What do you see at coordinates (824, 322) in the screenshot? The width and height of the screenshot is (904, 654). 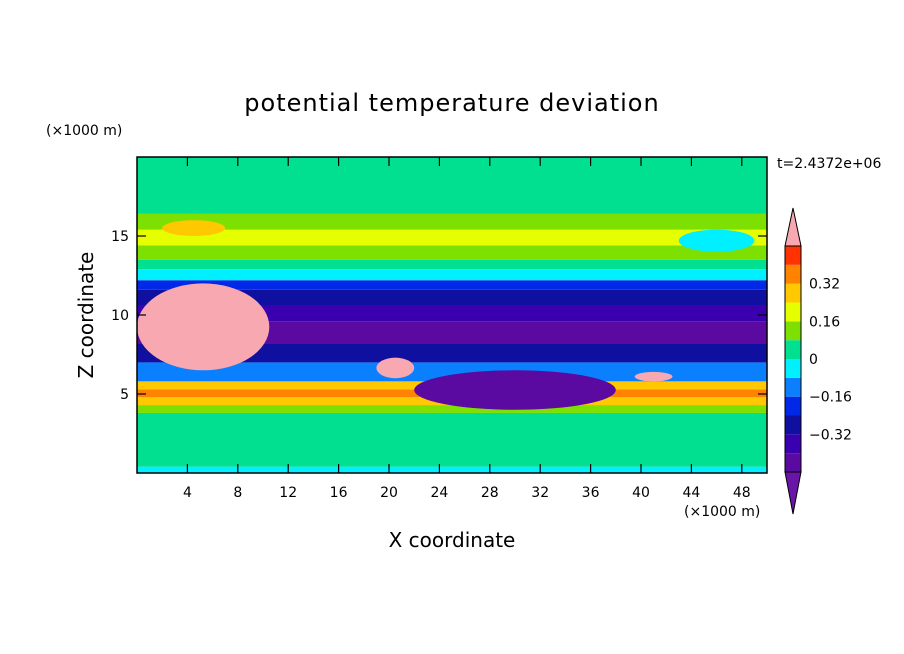 I see `colorbar-label-1: 0.16` at bounding box center [824, 322].